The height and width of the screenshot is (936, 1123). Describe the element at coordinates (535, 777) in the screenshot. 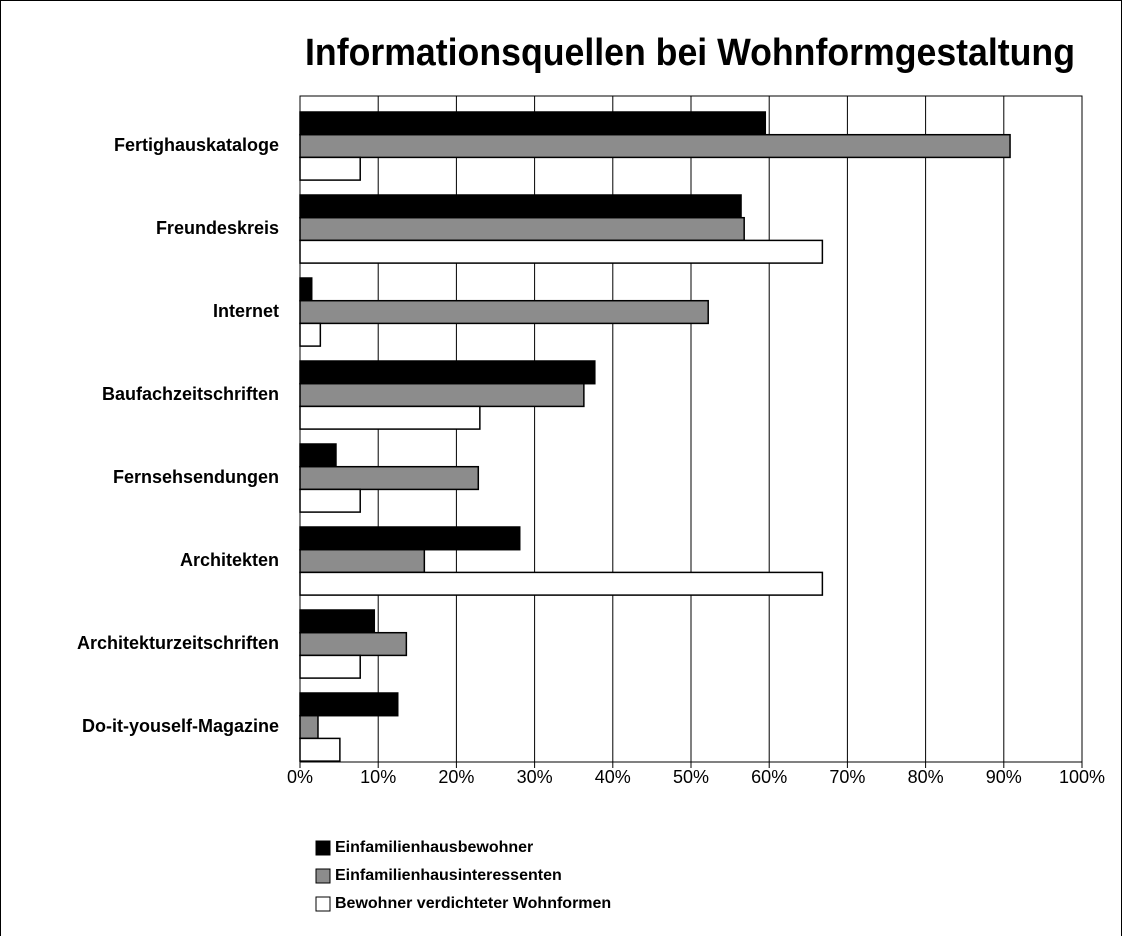

I see `x-tick-label: 30%` at that location.